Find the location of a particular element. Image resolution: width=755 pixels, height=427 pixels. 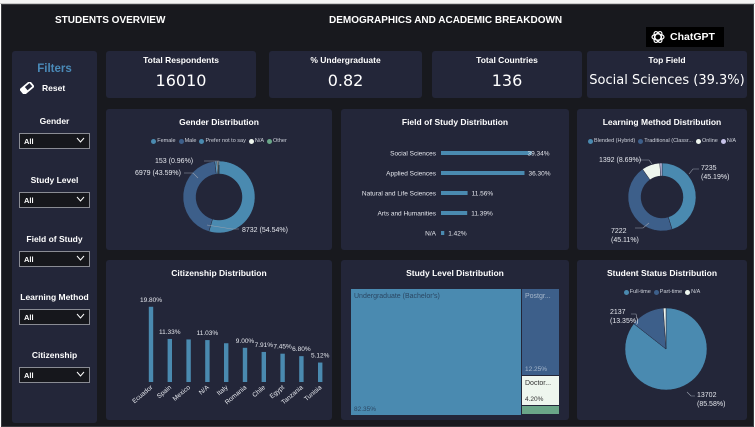

kpi-total-countries: Total Countries 136 is located at coordinates (507, 74).